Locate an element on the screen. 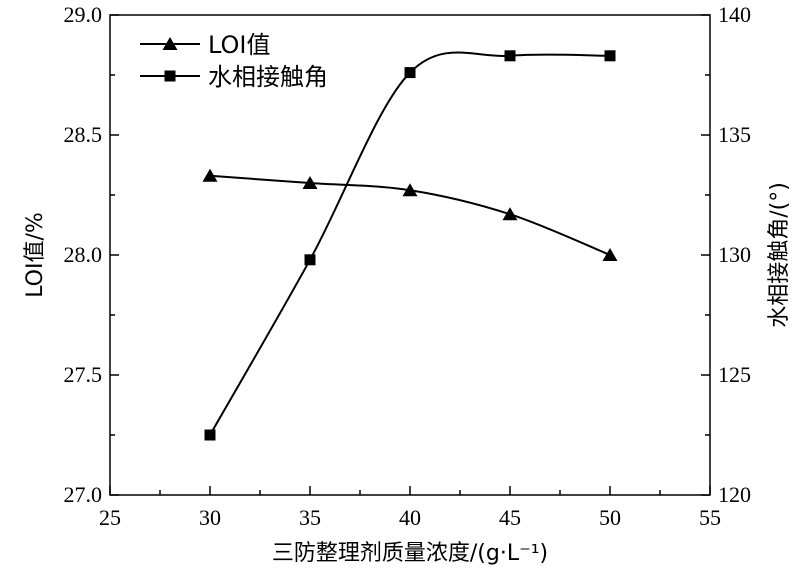 The image size is (800, 571). y-right-tick-labels: 120 125 130 135 140 is located at coordinates (734, 254).